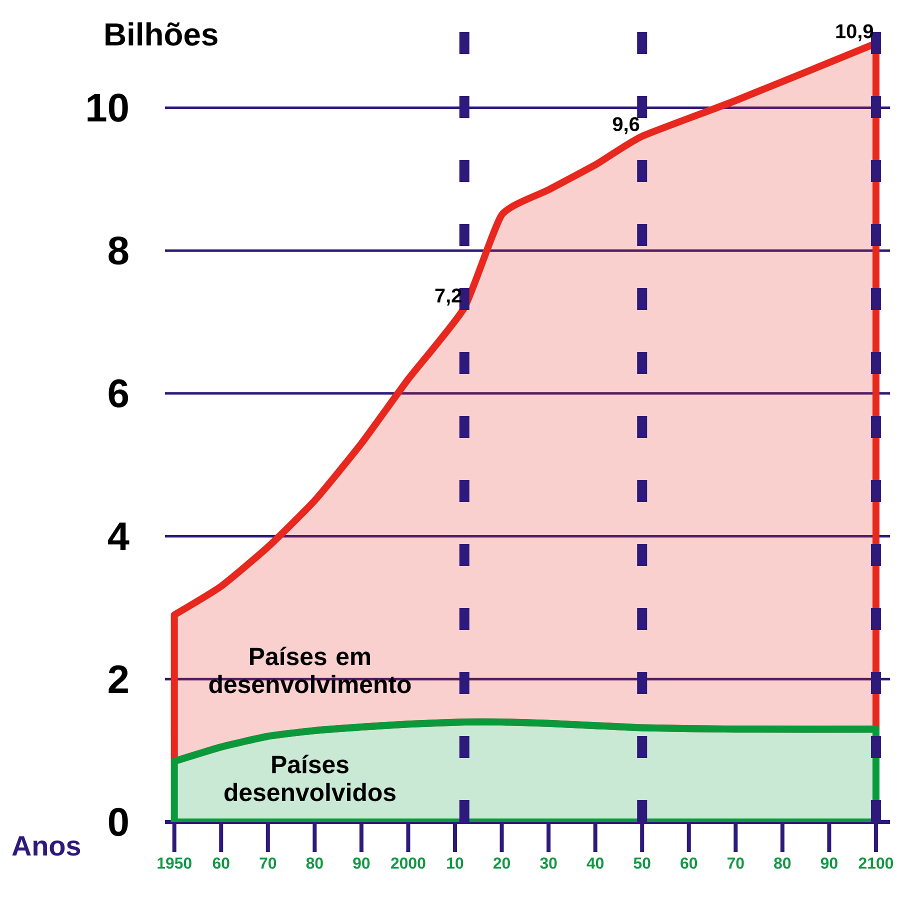  I want to click on y-tick-label: 10, so click(108, 108).